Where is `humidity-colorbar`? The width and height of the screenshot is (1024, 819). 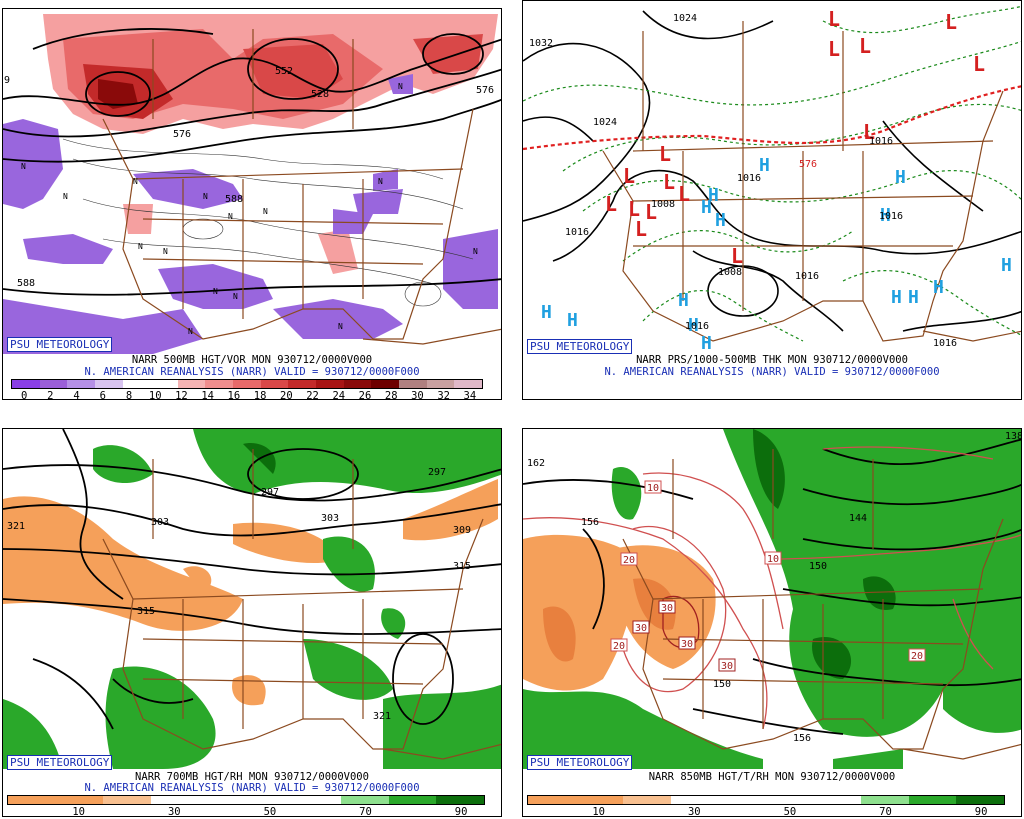 humidity-colorbar is located at coordinates (246, 800).